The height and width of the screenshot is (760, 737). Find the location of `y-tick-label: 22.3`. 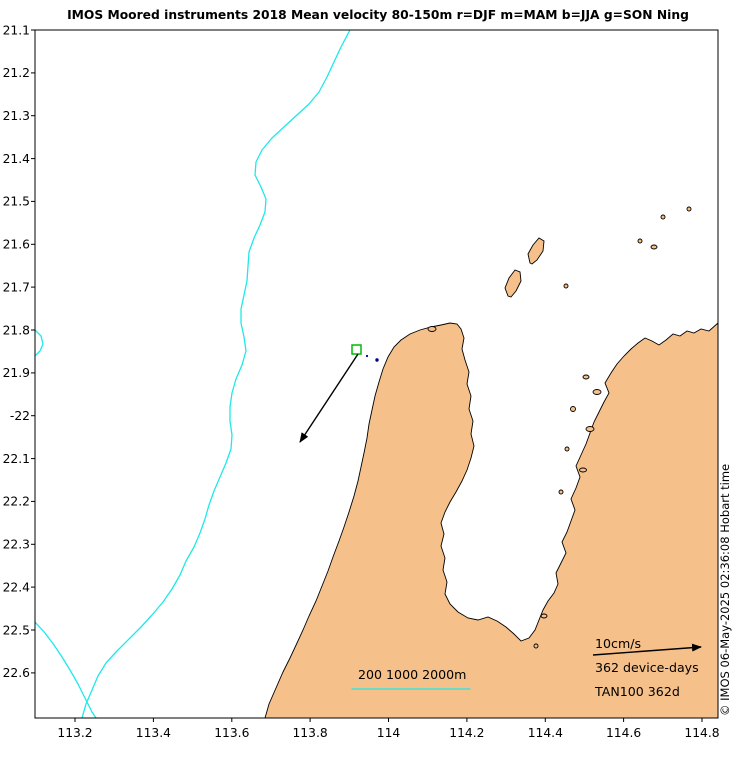

y-tick-label: 22.3 is located at coordinates (16, 545).